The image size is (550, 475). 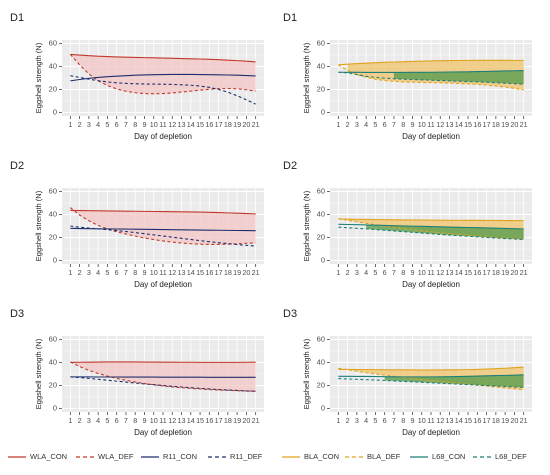 I want to click on legend-label: L68_CON, so click(x=448, y=456).